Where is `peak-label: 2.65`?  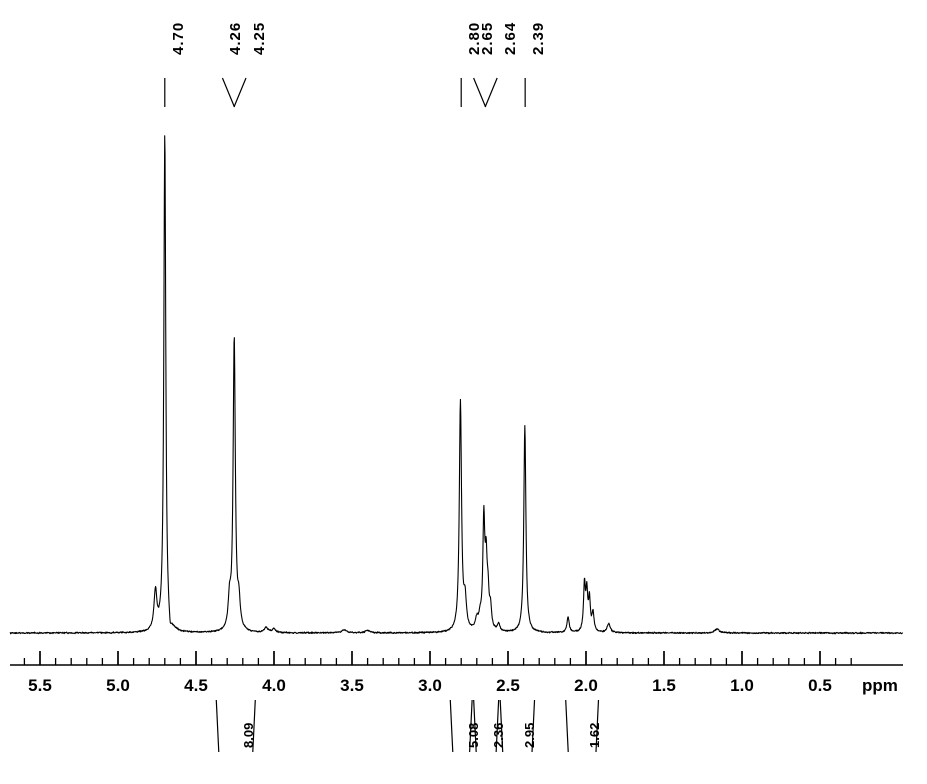 peak-label: 2.65 is located at coordinates (487, 38).